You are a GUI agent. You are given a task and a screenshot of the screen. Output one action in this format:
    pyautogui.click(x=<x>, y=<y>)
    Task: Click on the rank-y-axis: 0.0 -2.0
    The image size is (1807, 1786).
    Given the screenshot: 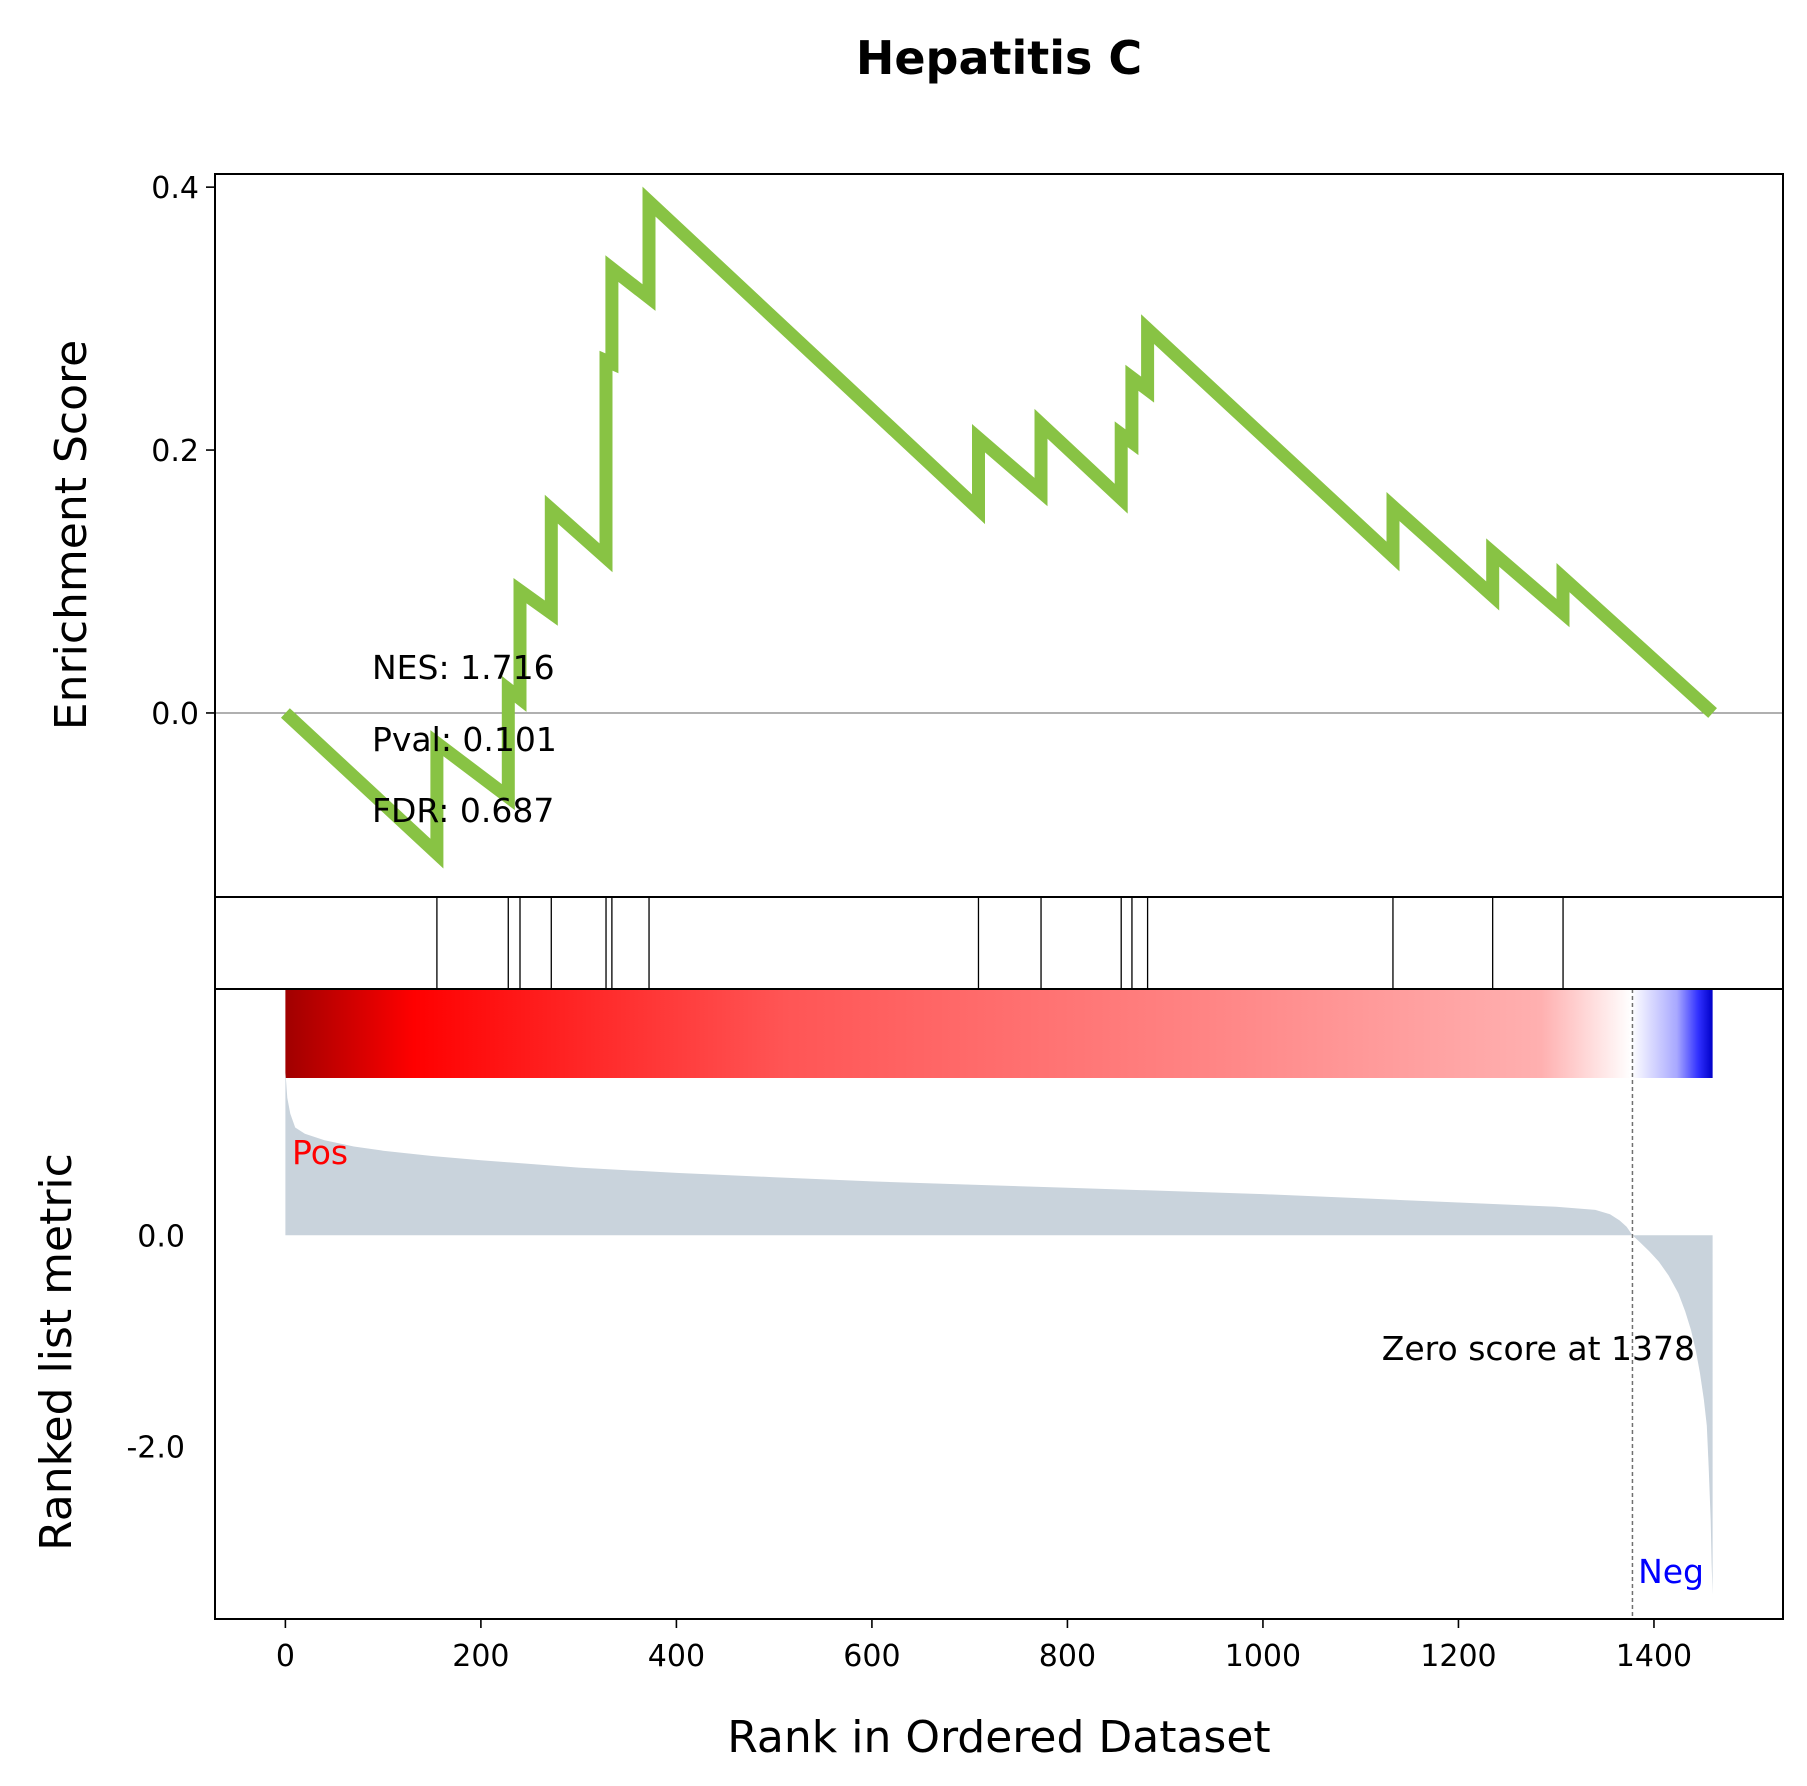 What is the action you would take?
    pyautogui.click(x=155, y=1342)
    